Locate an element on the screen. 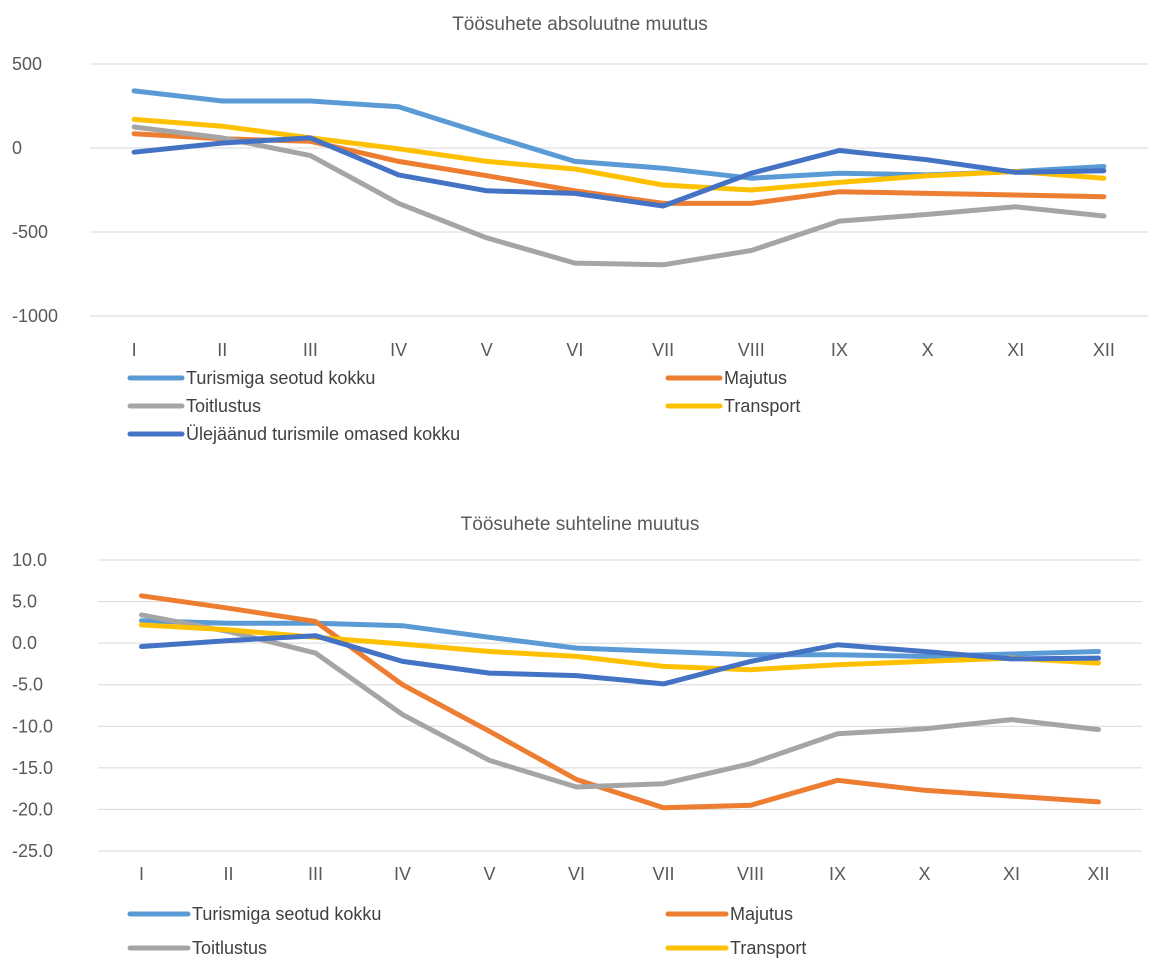  y-tick-label: -15.0 is located at coordinates (32, 768).